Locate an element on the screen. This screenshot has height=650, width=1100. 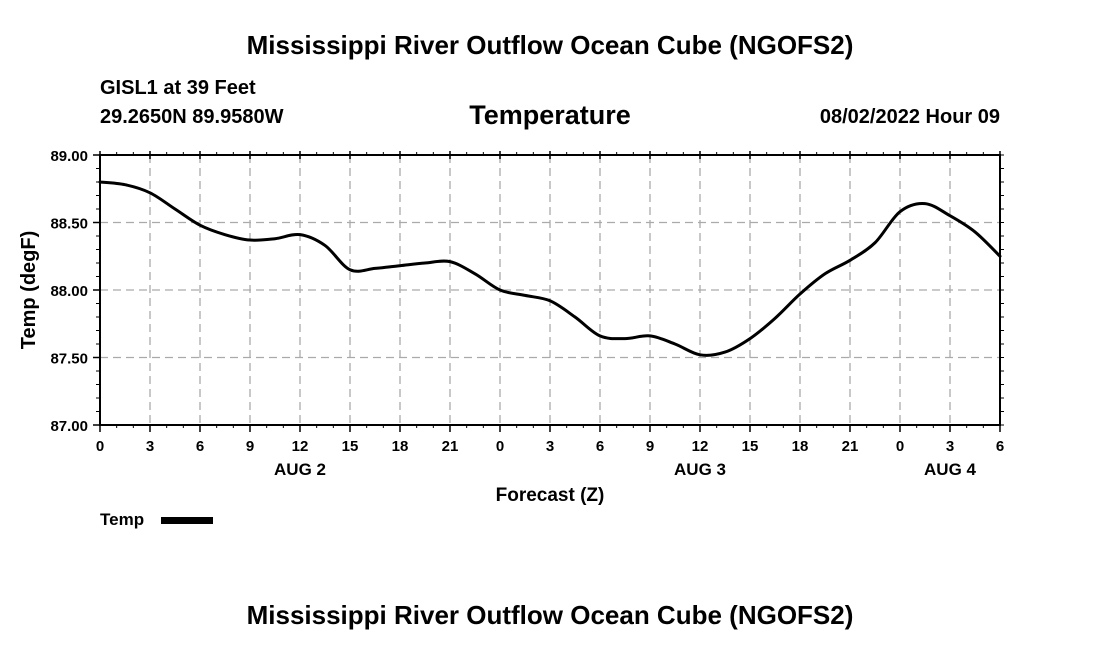
legend-swatch is located at coordinates (187, 520).